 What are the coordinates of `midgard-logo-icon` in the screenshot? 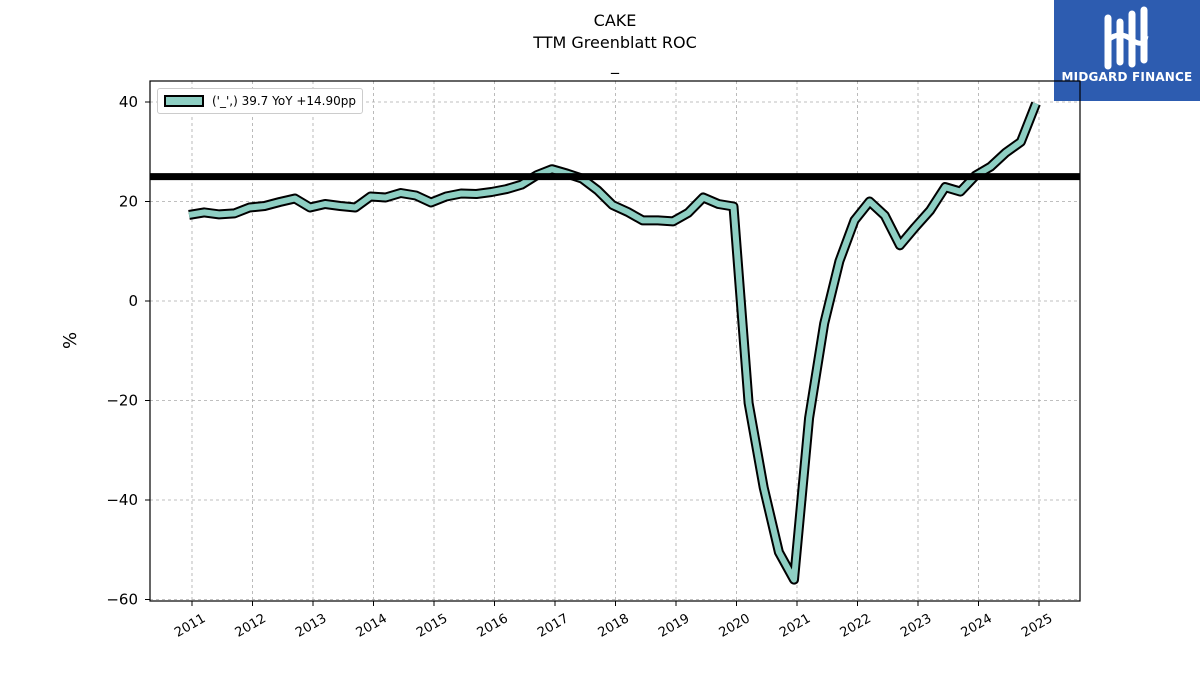 It's located at (1126, 38).